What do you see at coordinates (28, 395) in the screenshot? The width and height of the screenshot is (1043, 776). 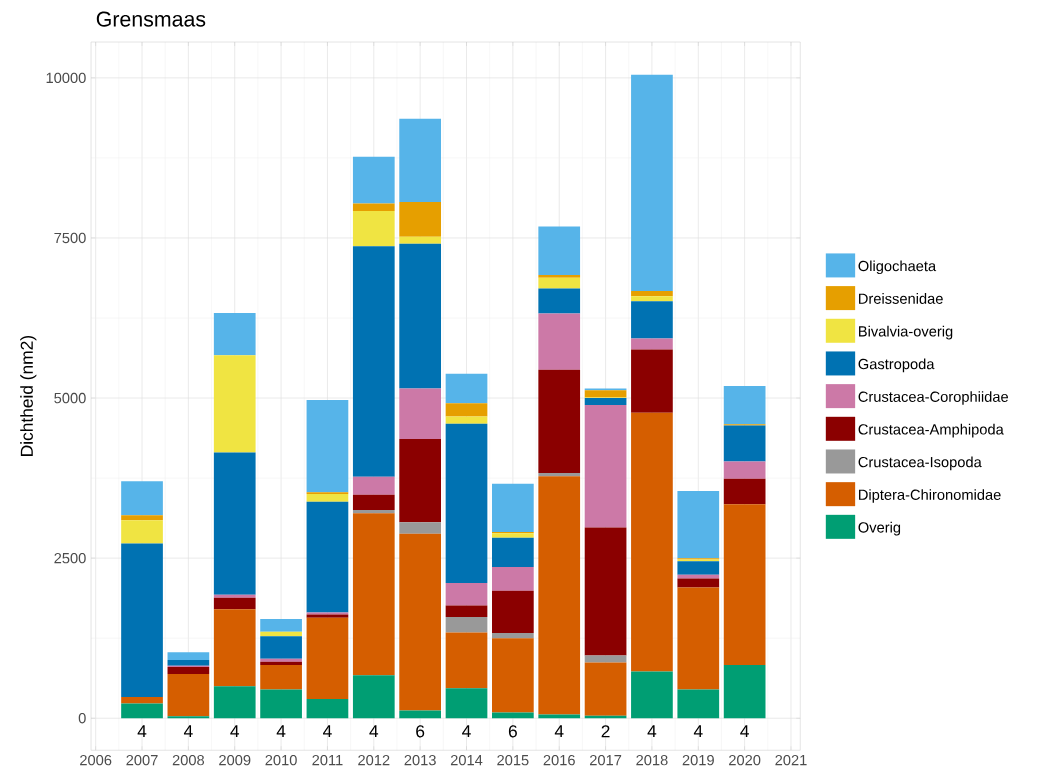 I see `y-axis-title: Dichtheid (nm2)` at bounding box center [28, 395].